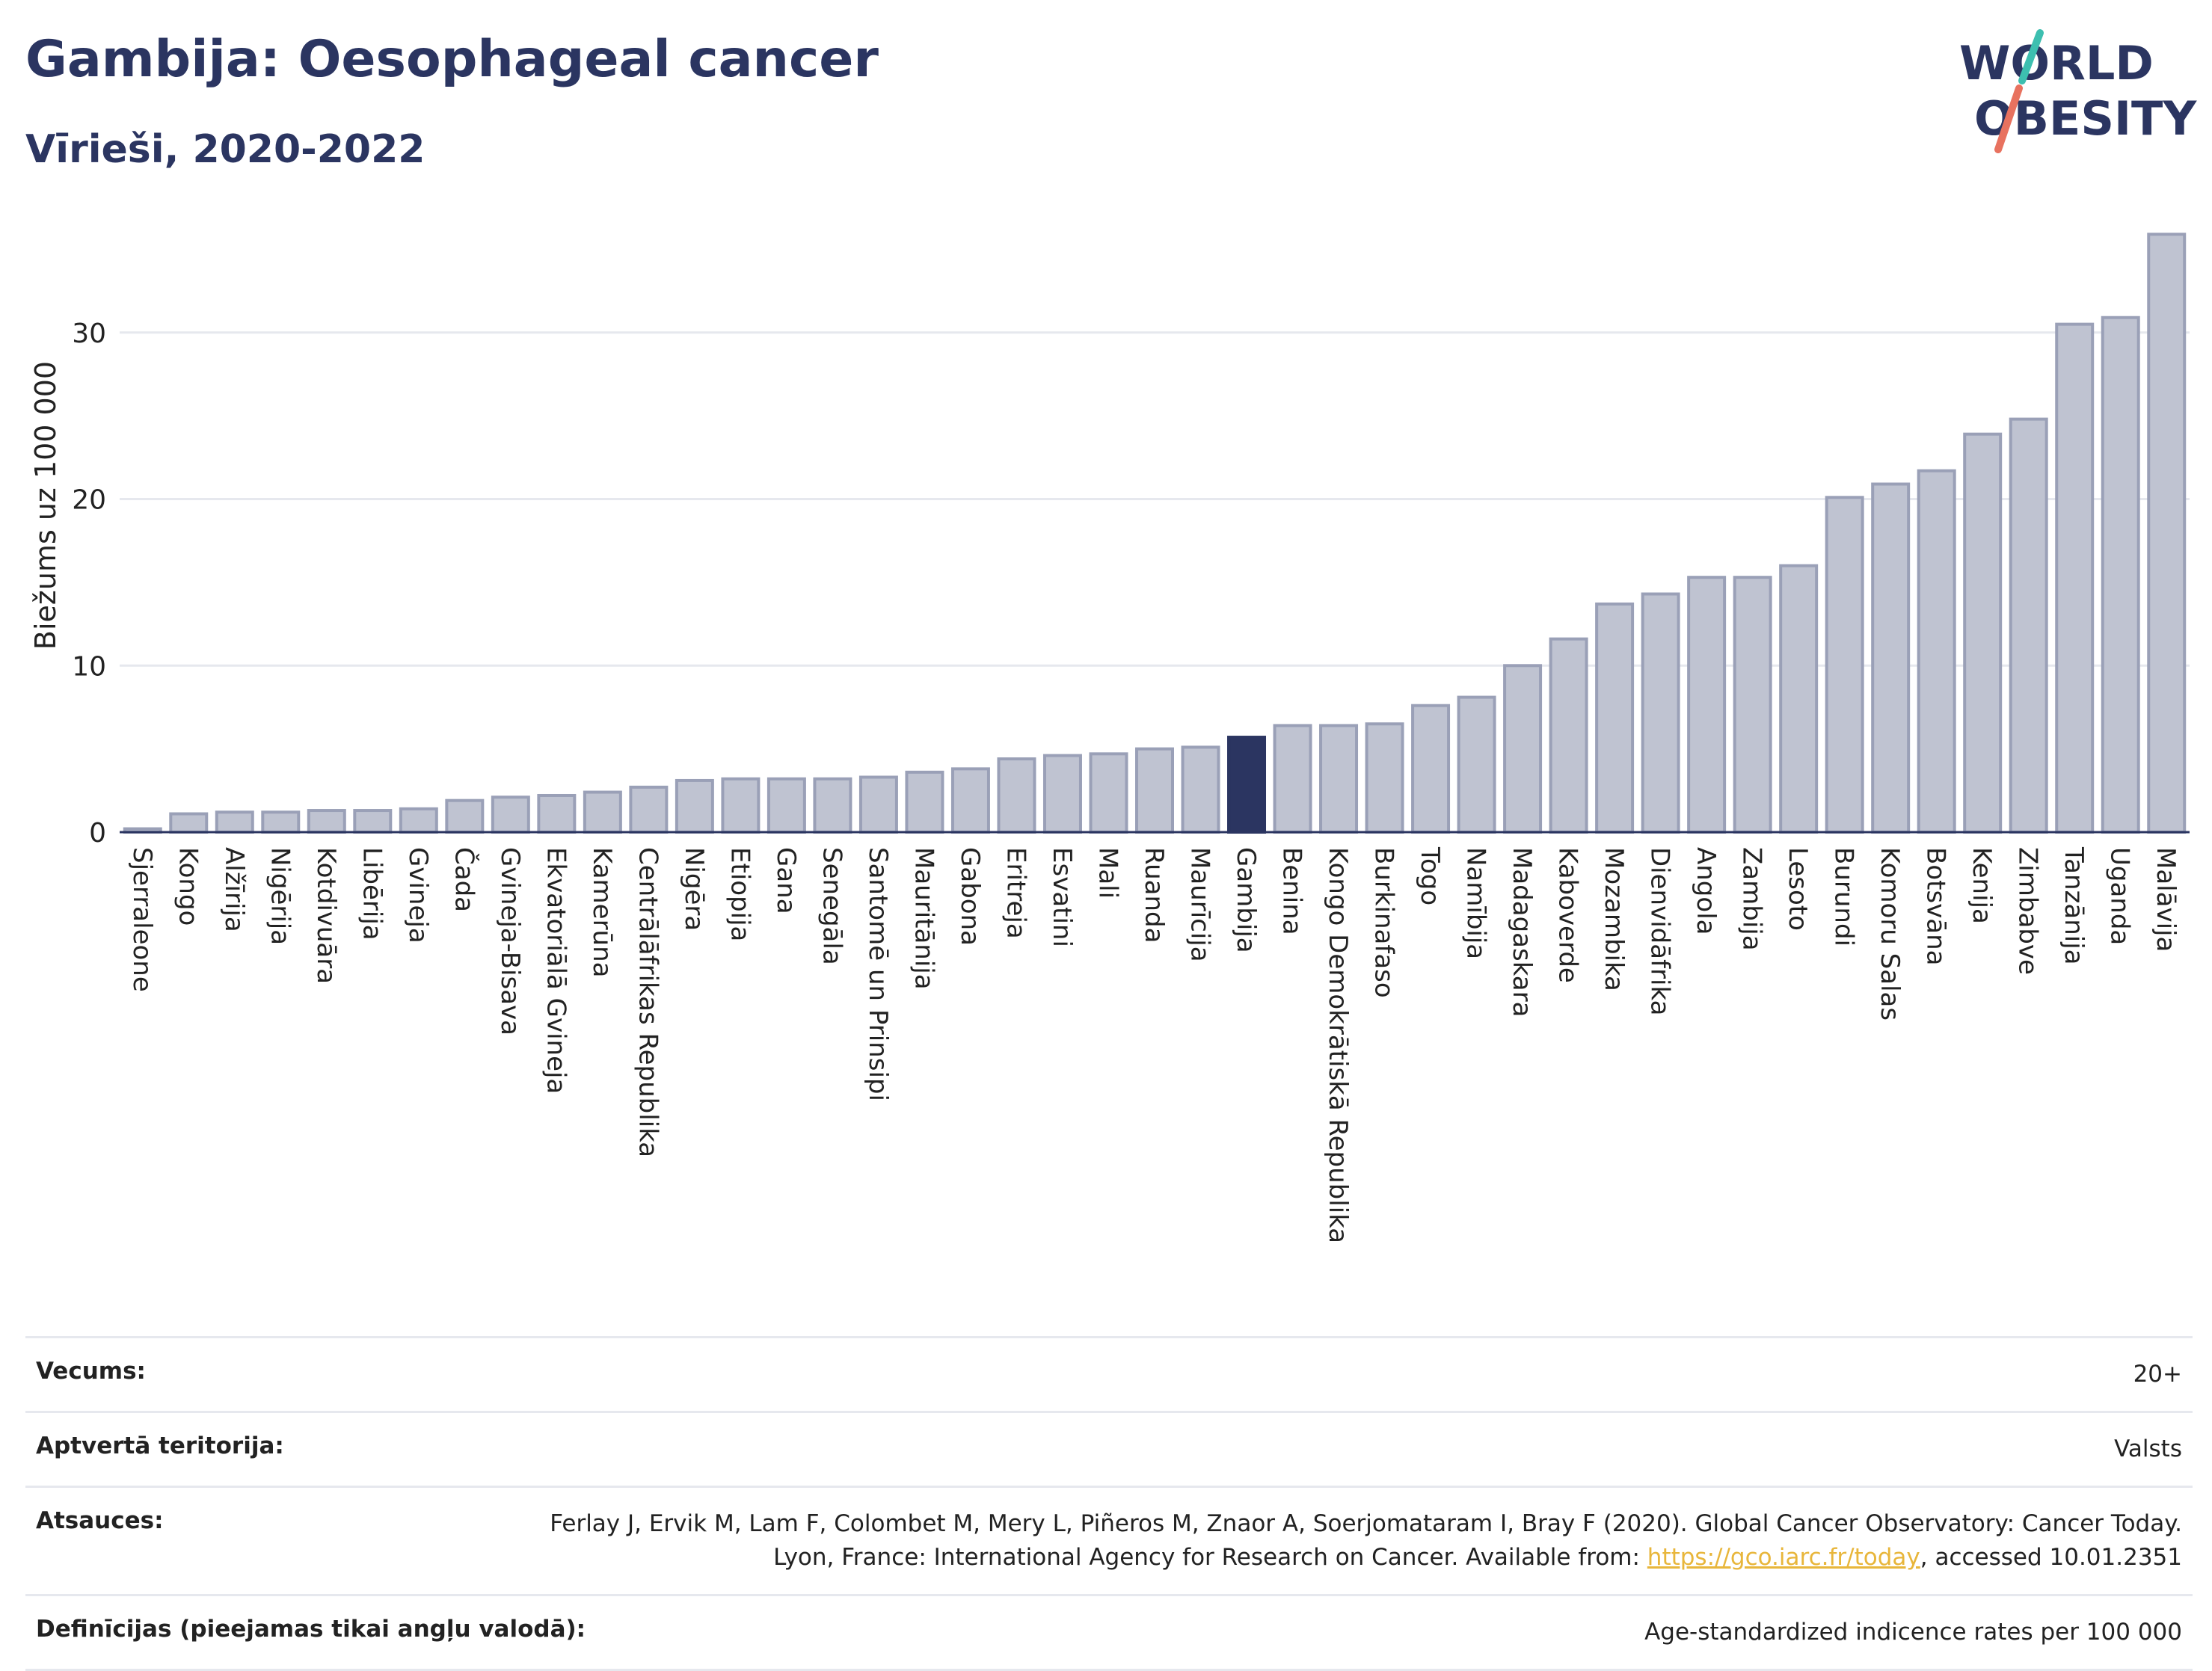  Describe the element at coordinates (602, 912) in the screenshot. I see `x-tick-label: Kamerūna` at that location.